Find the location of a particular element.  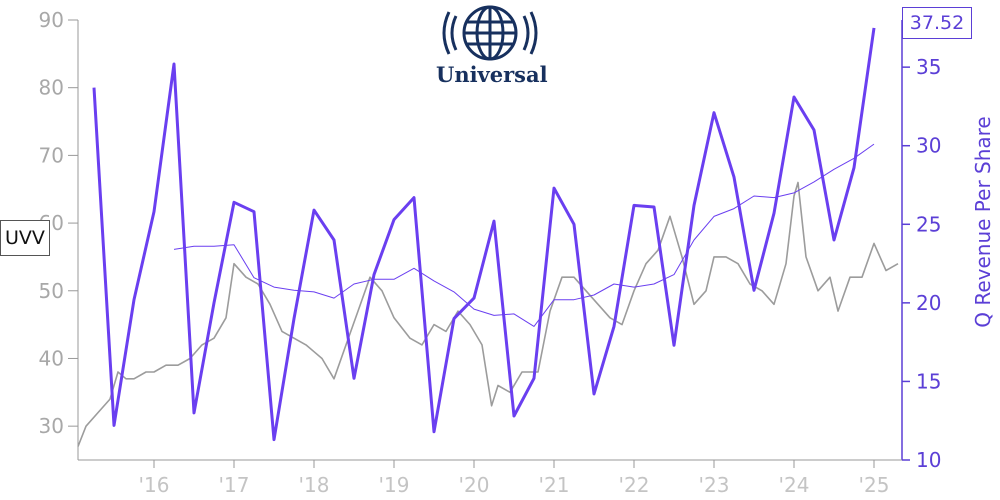

x-tick-label: '16 is located at coordinates (154, 485).